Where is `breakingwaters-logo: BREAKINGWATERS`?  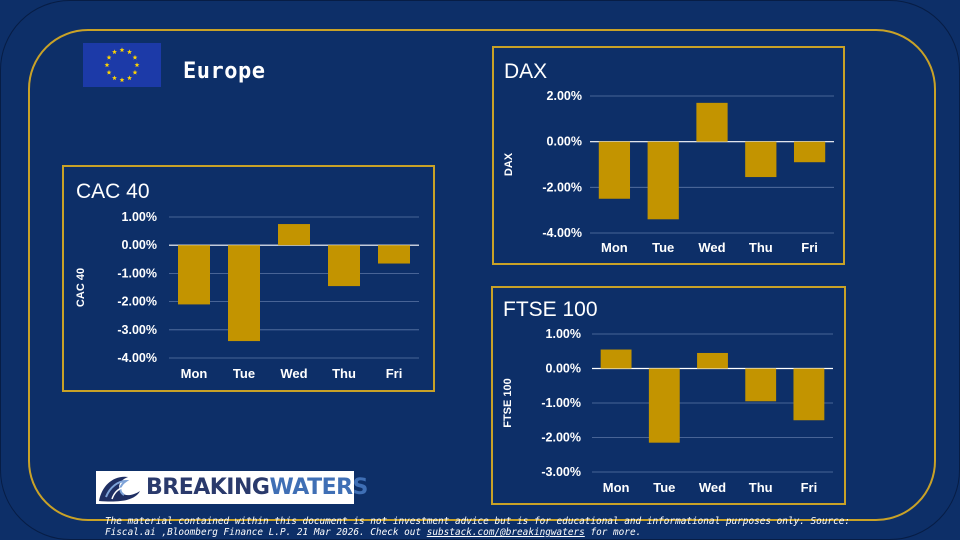
breakingwaters-logo: BREAKINGWATERS is located at coordinates (232, 487).